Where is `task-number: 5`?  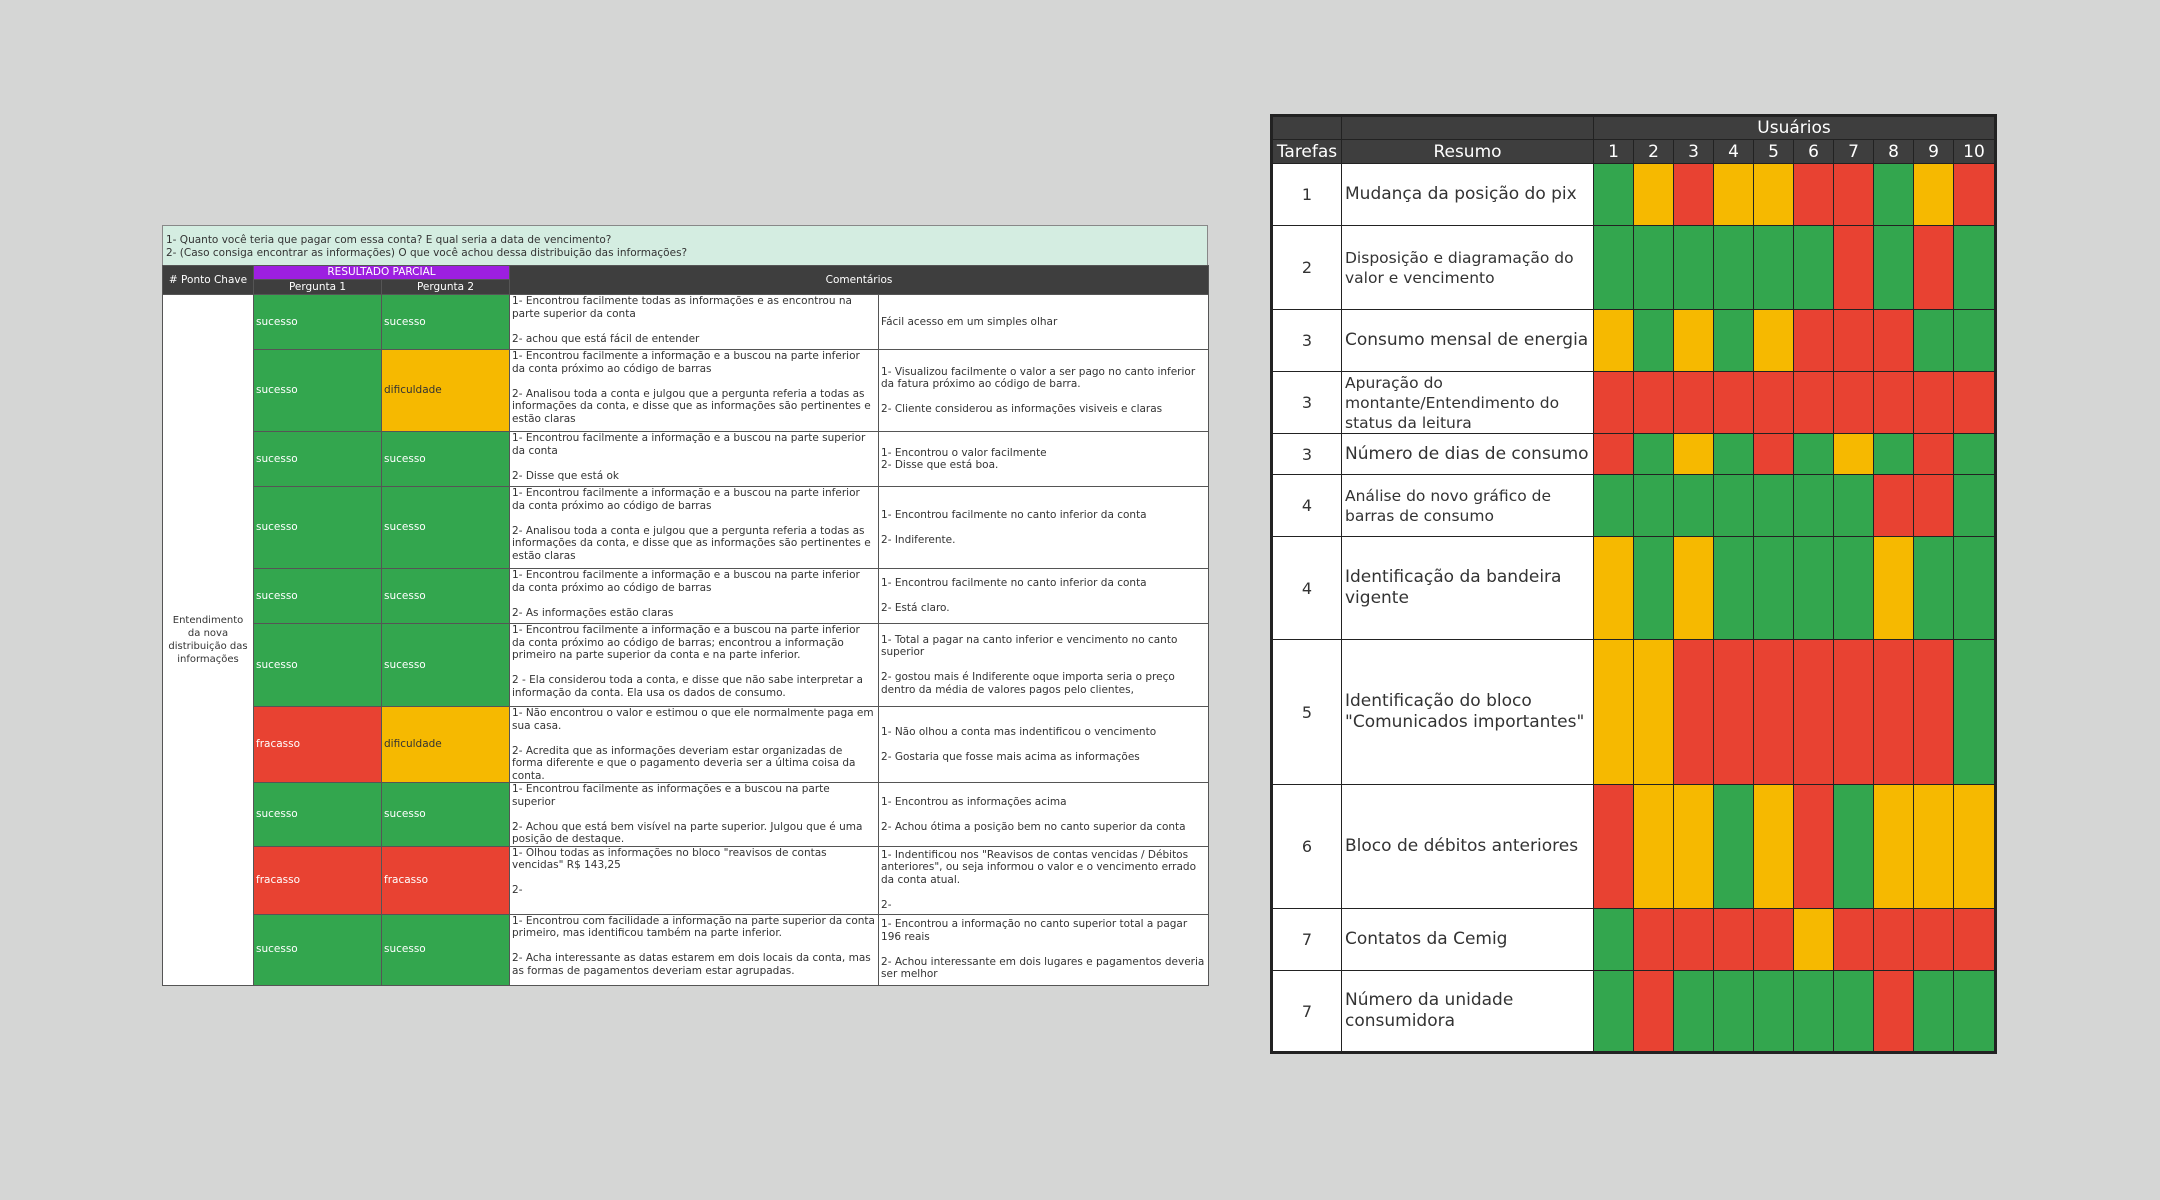
task-number: 5 is located at coordinates (1306, 712).